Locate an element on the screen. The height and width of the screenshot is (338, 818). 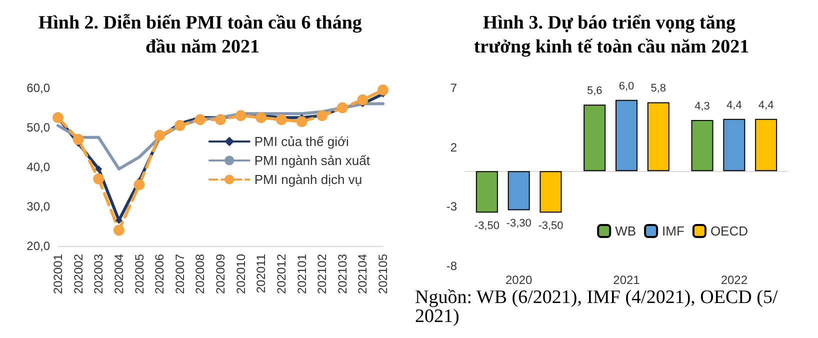
x-tick-label: 202104 is located at coordinates (363, 274).